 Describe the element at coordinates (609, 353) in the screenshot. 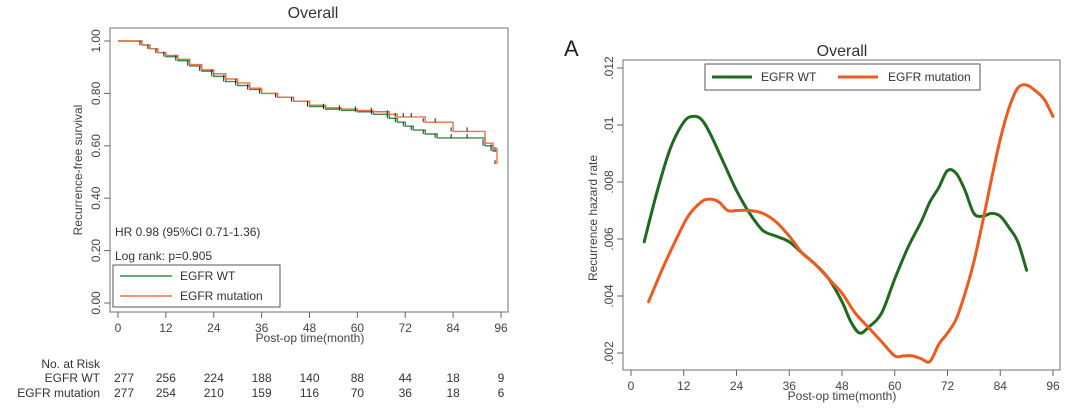

I see `hazard-y-tick-label: .002` at that location.